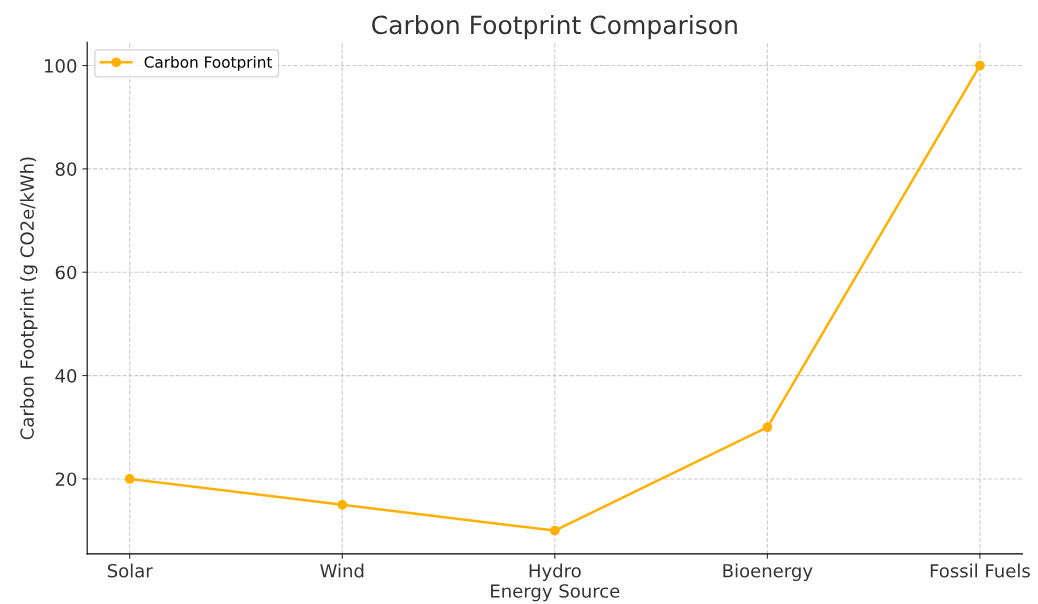 The width and height of the screenshot is (1038, 604). What do you see at coordinates (66, 272) in the screenshot?
I see `y-tick-label: 60` at bounding box center [66, 272].